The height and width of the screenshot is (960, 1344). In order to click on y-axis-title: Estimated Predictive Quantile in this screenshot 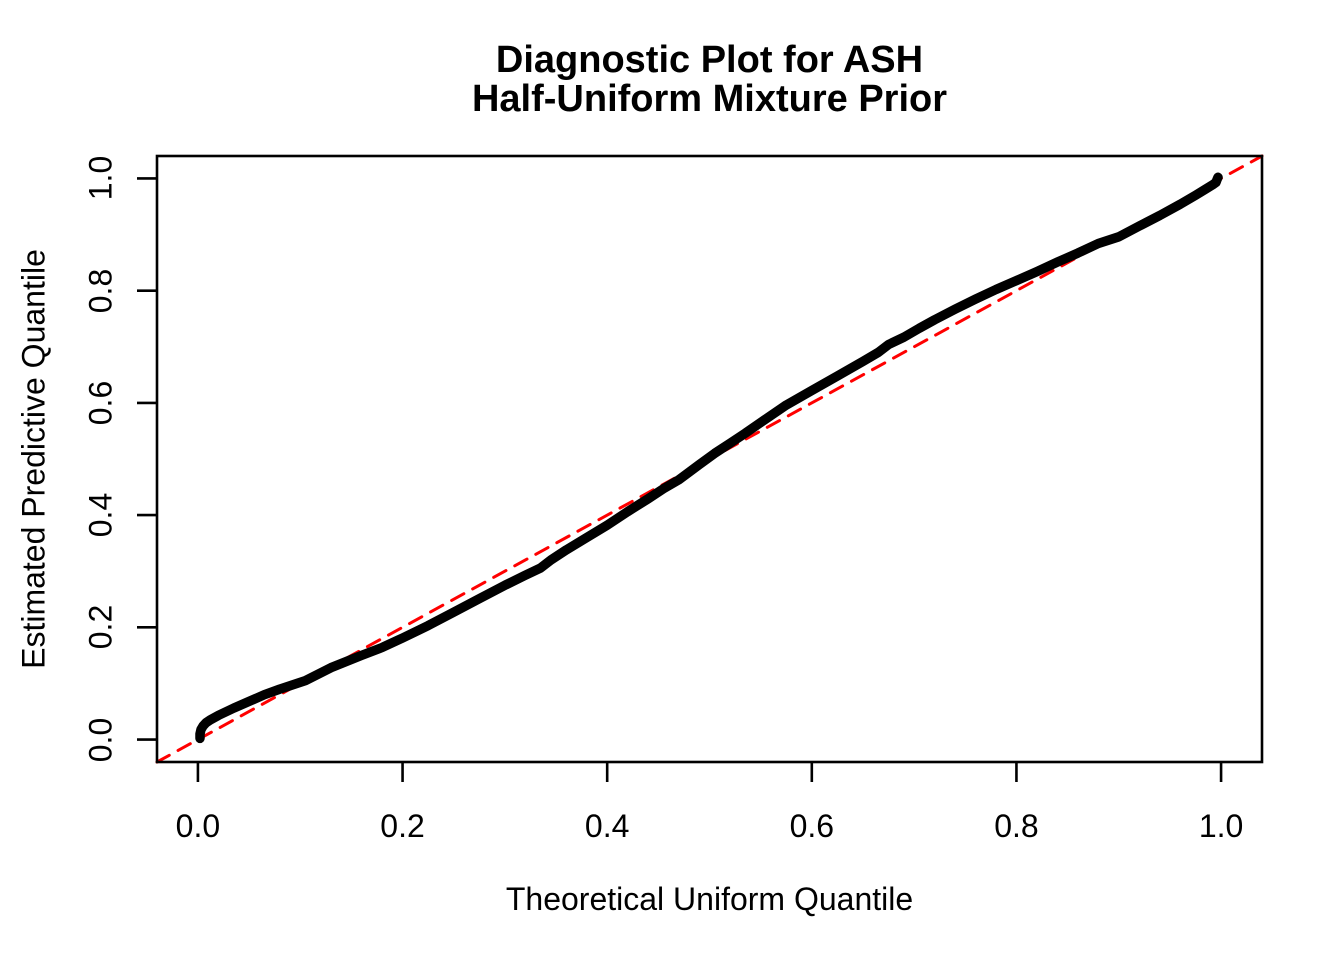, I will do `click(33, 459)`.